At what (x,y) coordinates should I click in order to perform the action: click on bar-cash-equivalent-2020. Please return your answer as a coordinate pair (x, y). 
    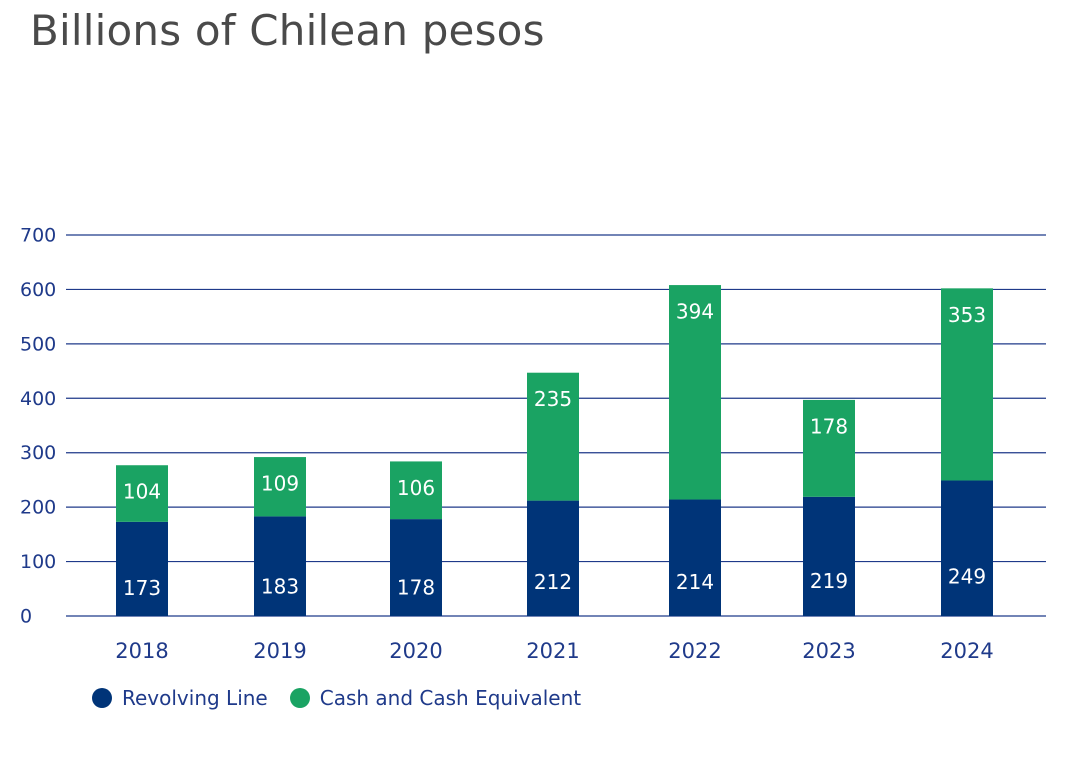
    Looking at the image, I should click on (416, 490).